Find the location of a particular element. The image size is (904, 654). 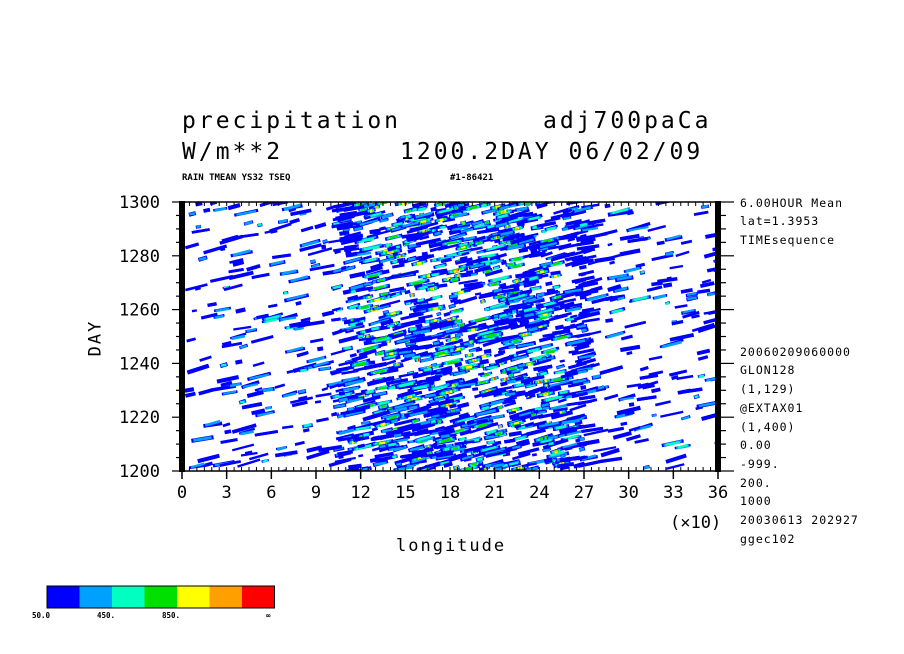

x-tick-label: 21 is located at coordinates (494, 493).